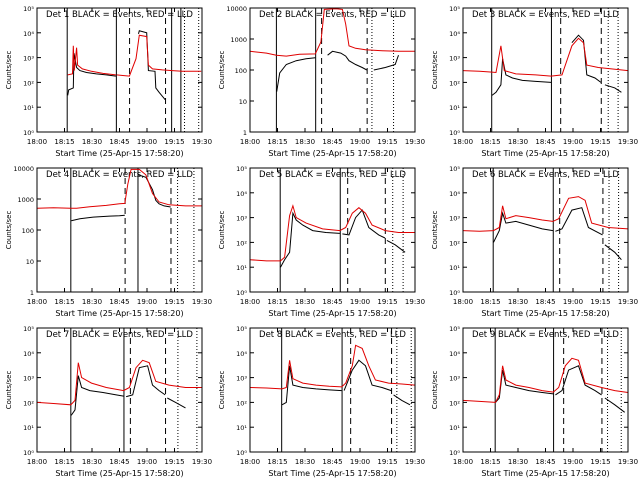 The width and height of the screenshot is (640, 480). I want to click on chart-title: Det 4 BLACK = Events, RED = LLD, so click(119, 175).